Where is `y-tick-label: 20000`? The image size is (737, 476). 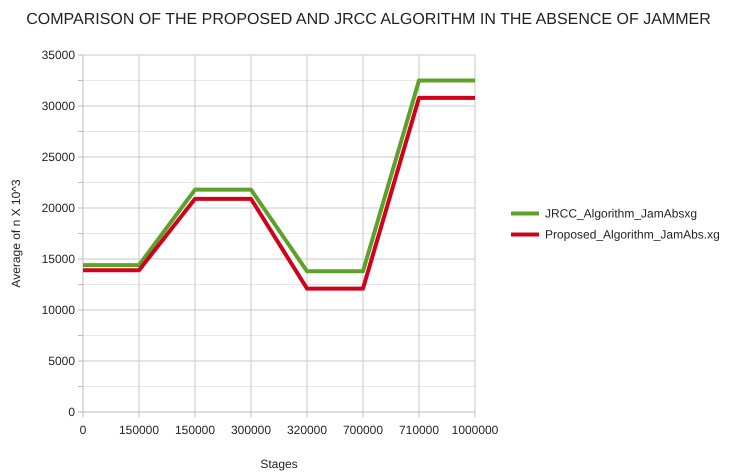
y-tick-label: 20000 is located at coordinates (59, 208).